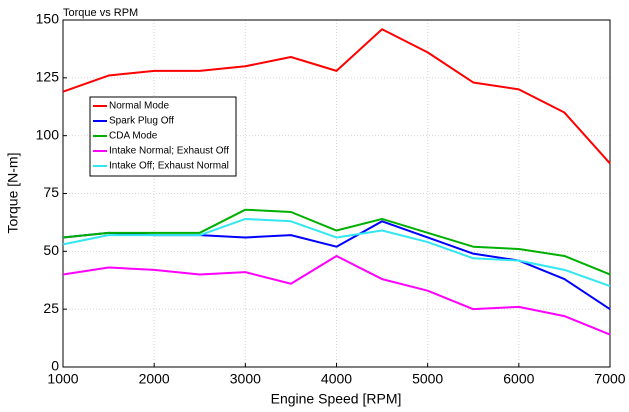 This screenshot has height=412, width=629. What do you see at coordinates (154, 379) in the screenshot?
I see `x-tick-label: 2000` at bounding box center [154, 379].